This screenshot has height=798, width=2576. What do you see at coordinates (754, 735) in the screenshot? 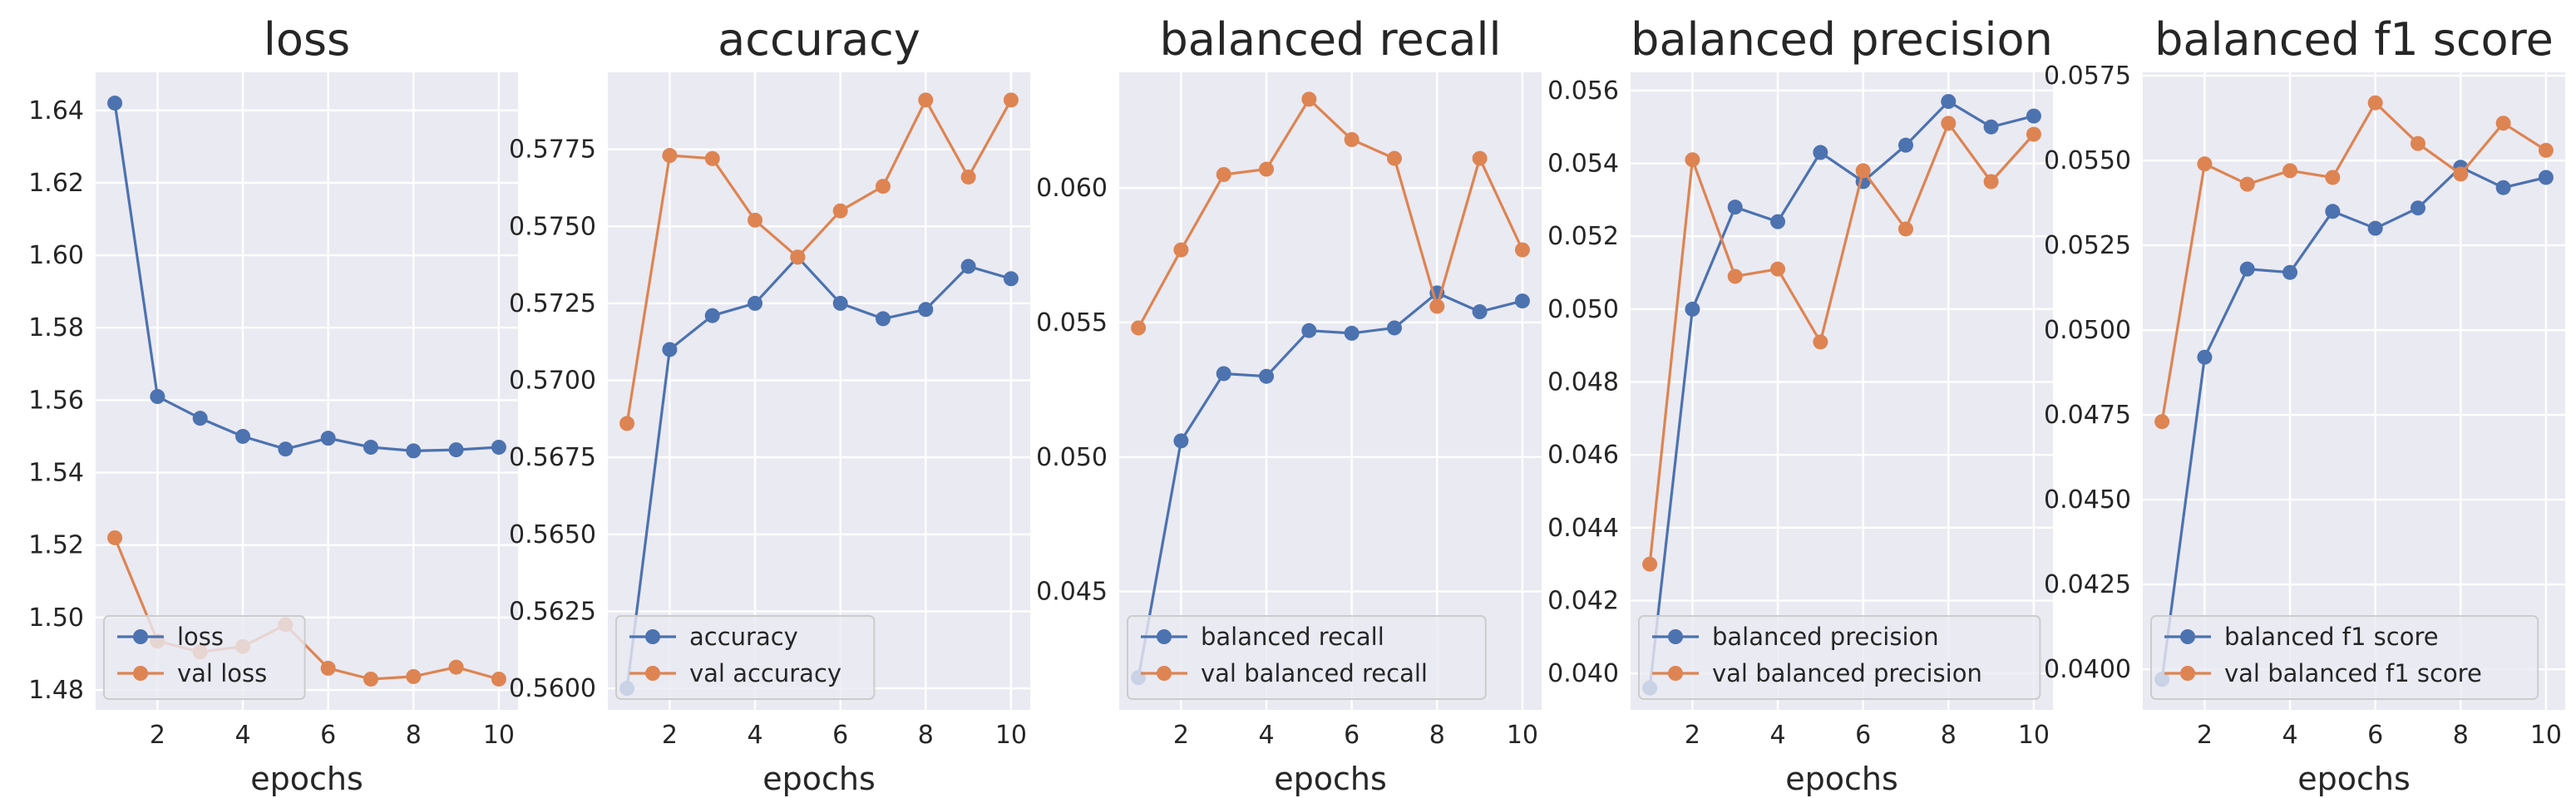
I see `x-tick-label: 4` at bounding box center [754, 735].